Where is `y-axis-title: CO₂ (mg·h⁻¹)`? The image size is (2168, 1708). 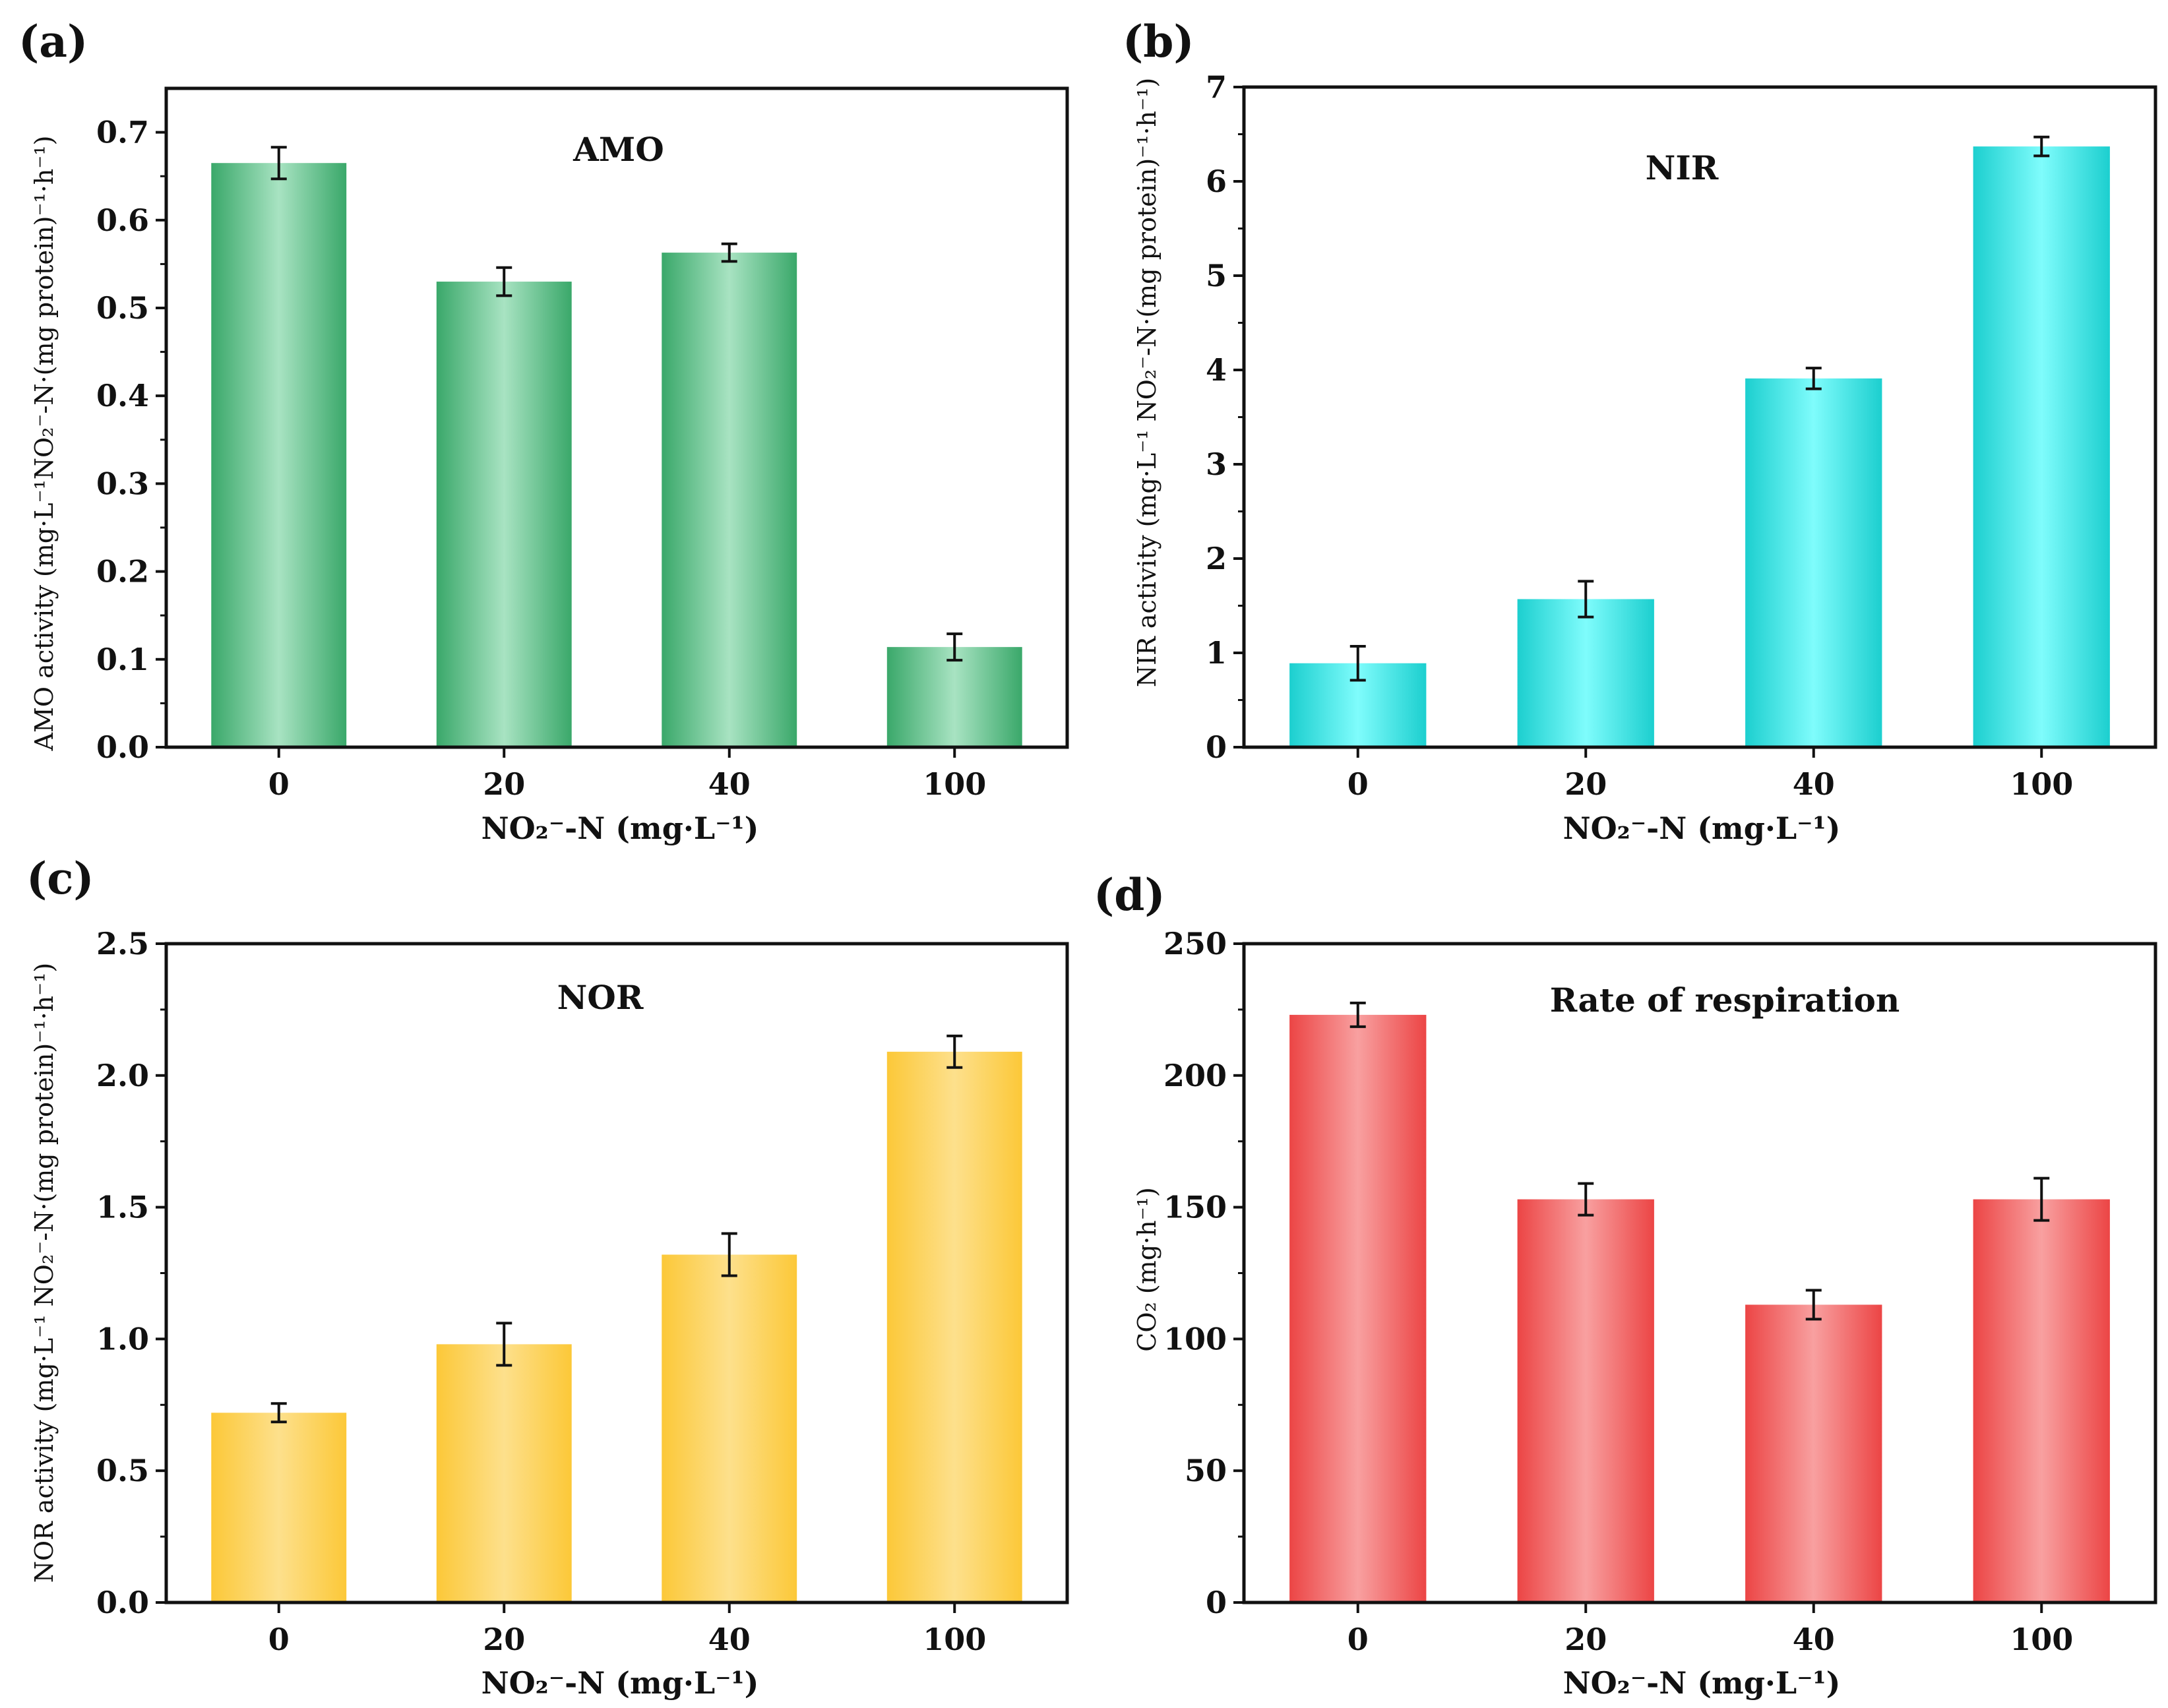
y-axis-title: CO₂ (mg·h⁻¹) is located at coordinates (1146, 1269).